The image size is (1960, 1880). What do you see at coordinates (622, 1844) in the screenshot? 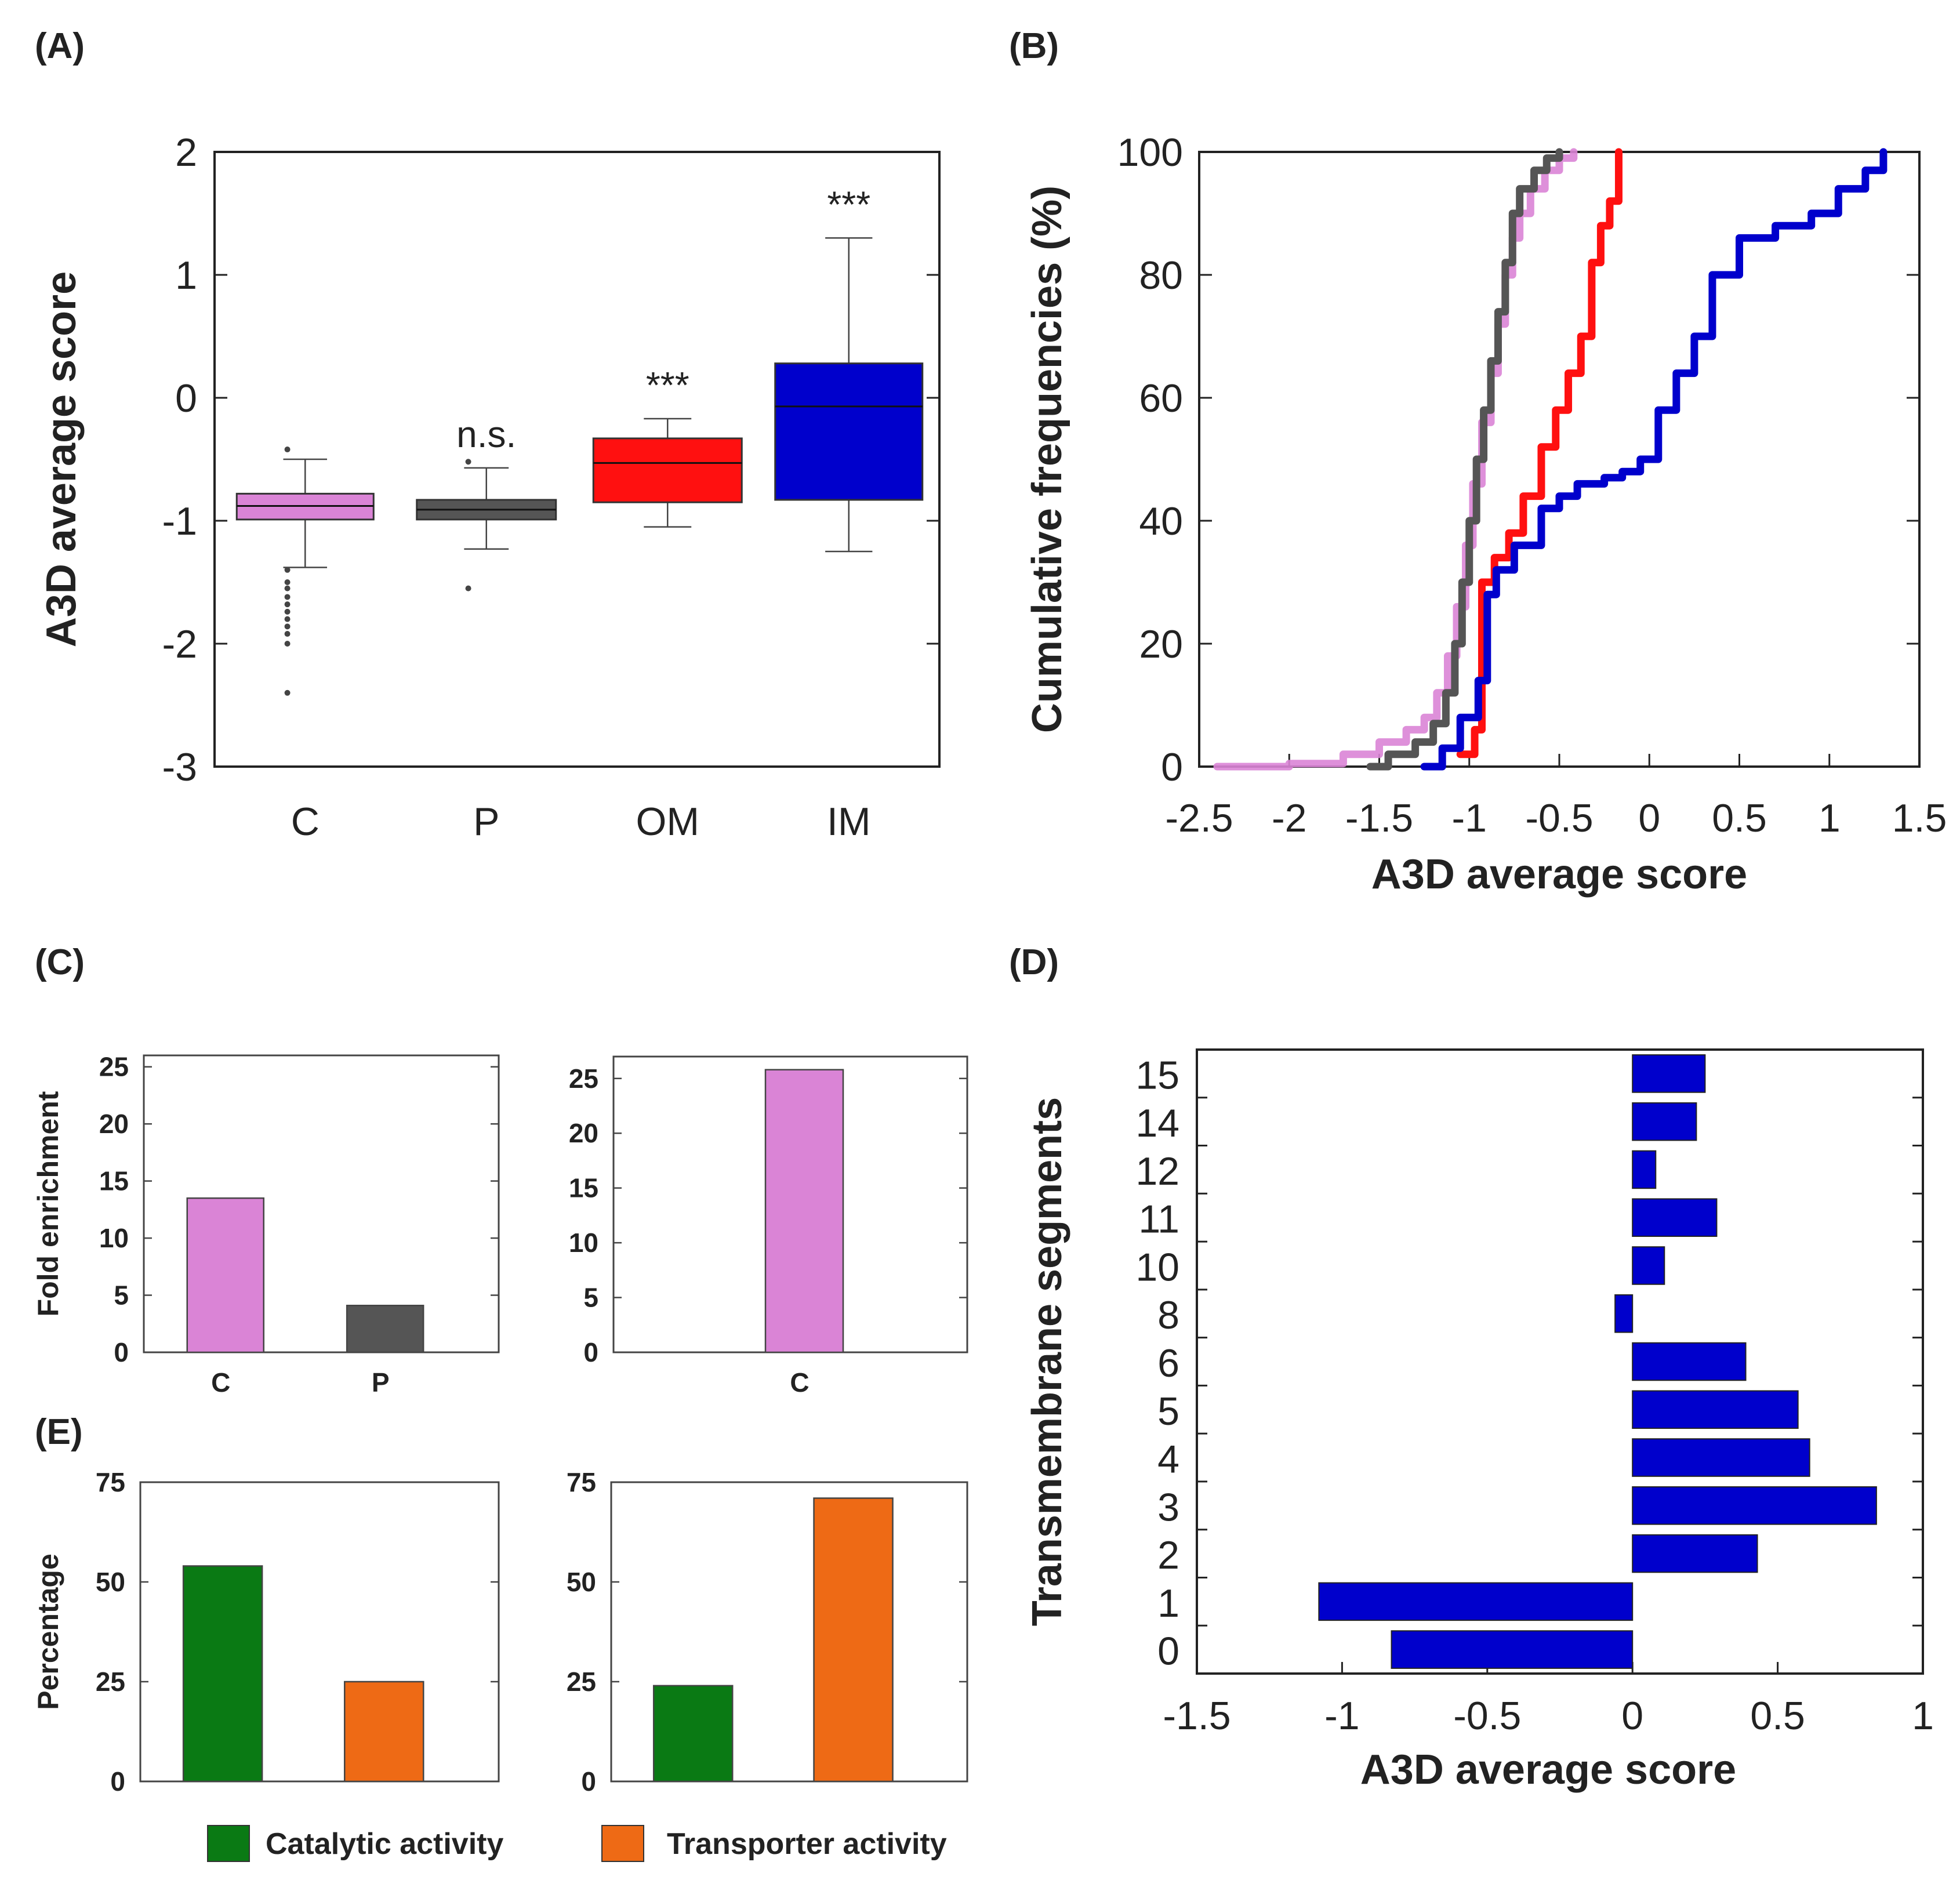
I see `legend-swatch-transporter` at bounding box center [622, 1844].